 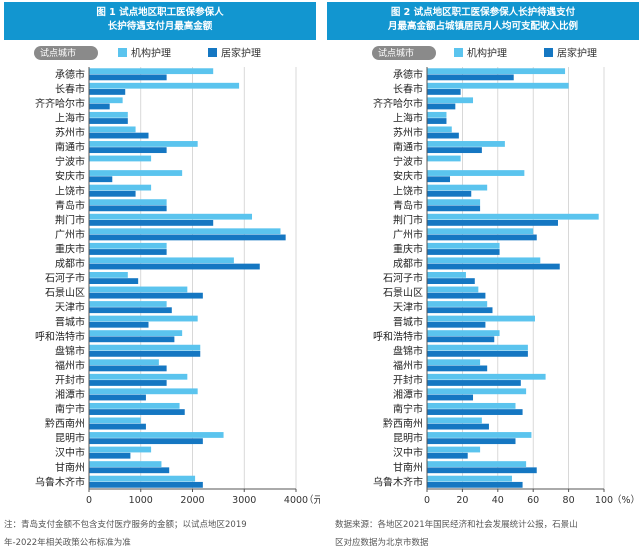 I want to click on x-tick-label: 0, so click(x=89, y=500).